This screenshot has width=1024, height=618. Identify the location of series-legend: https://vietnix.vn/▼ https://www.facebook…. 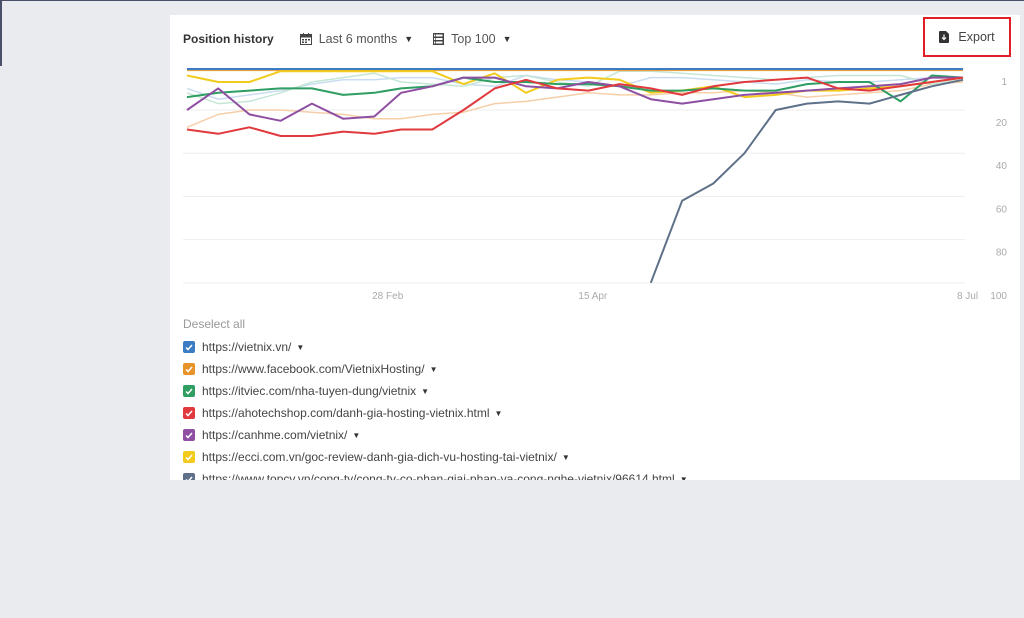
(435, 408).